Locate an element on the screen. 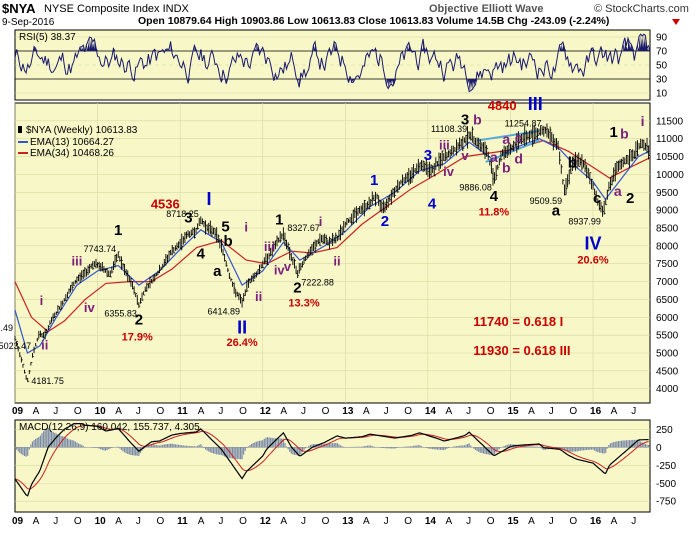  price-label: 5528.49 is located at coordinates (6, 328).